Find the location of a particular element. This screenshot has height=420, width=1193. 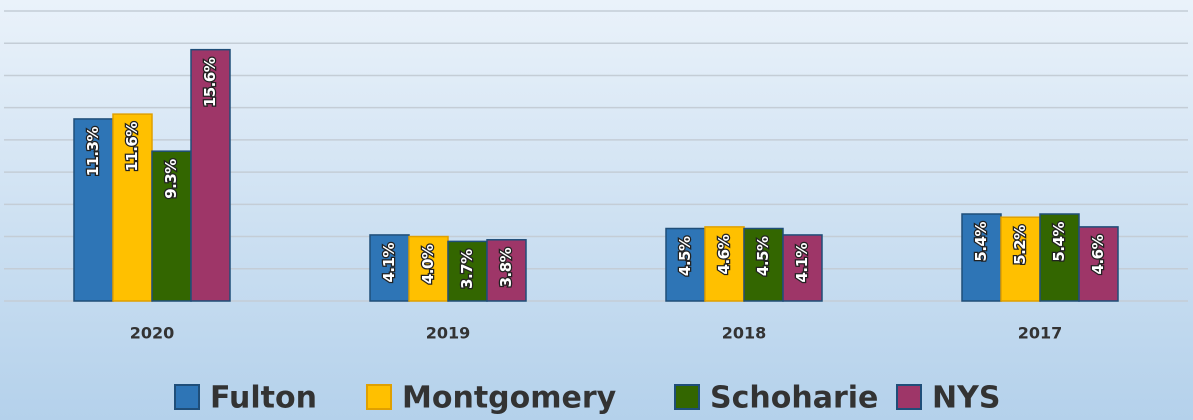

legend-label: Schoharie is located at coordinates (794, 398).